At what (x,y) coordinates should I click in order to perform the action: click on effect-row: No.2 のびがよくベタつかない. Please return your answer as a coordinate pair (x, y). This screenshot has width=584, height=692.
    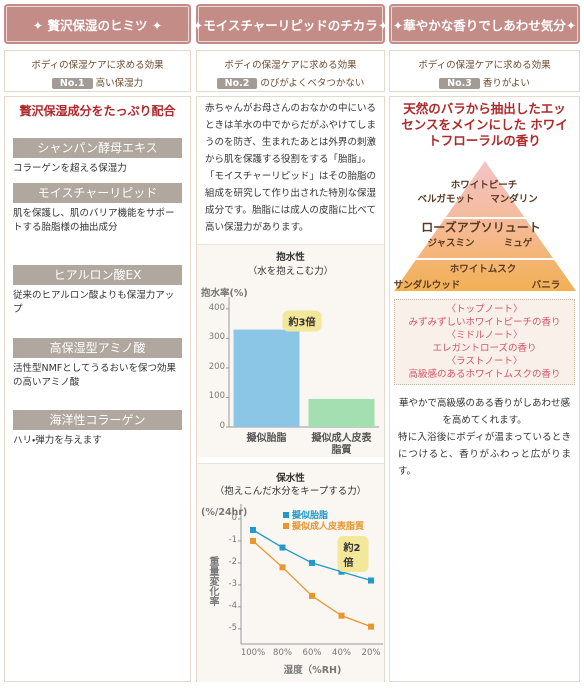
    Looking at the image, I should click on (290, 82).